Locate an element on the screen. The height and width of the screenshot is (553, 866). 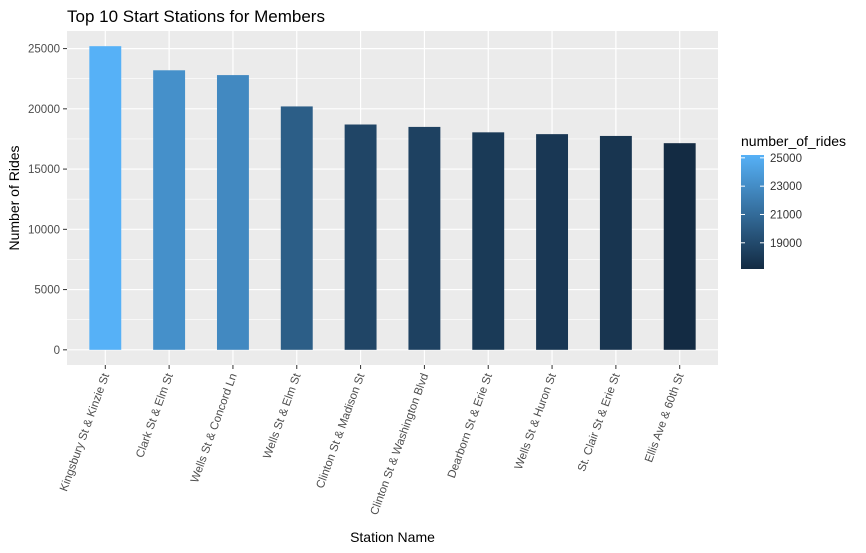
x-tick-label: Kingsbury St & Kinzie St is located at coordinates (85, 432).